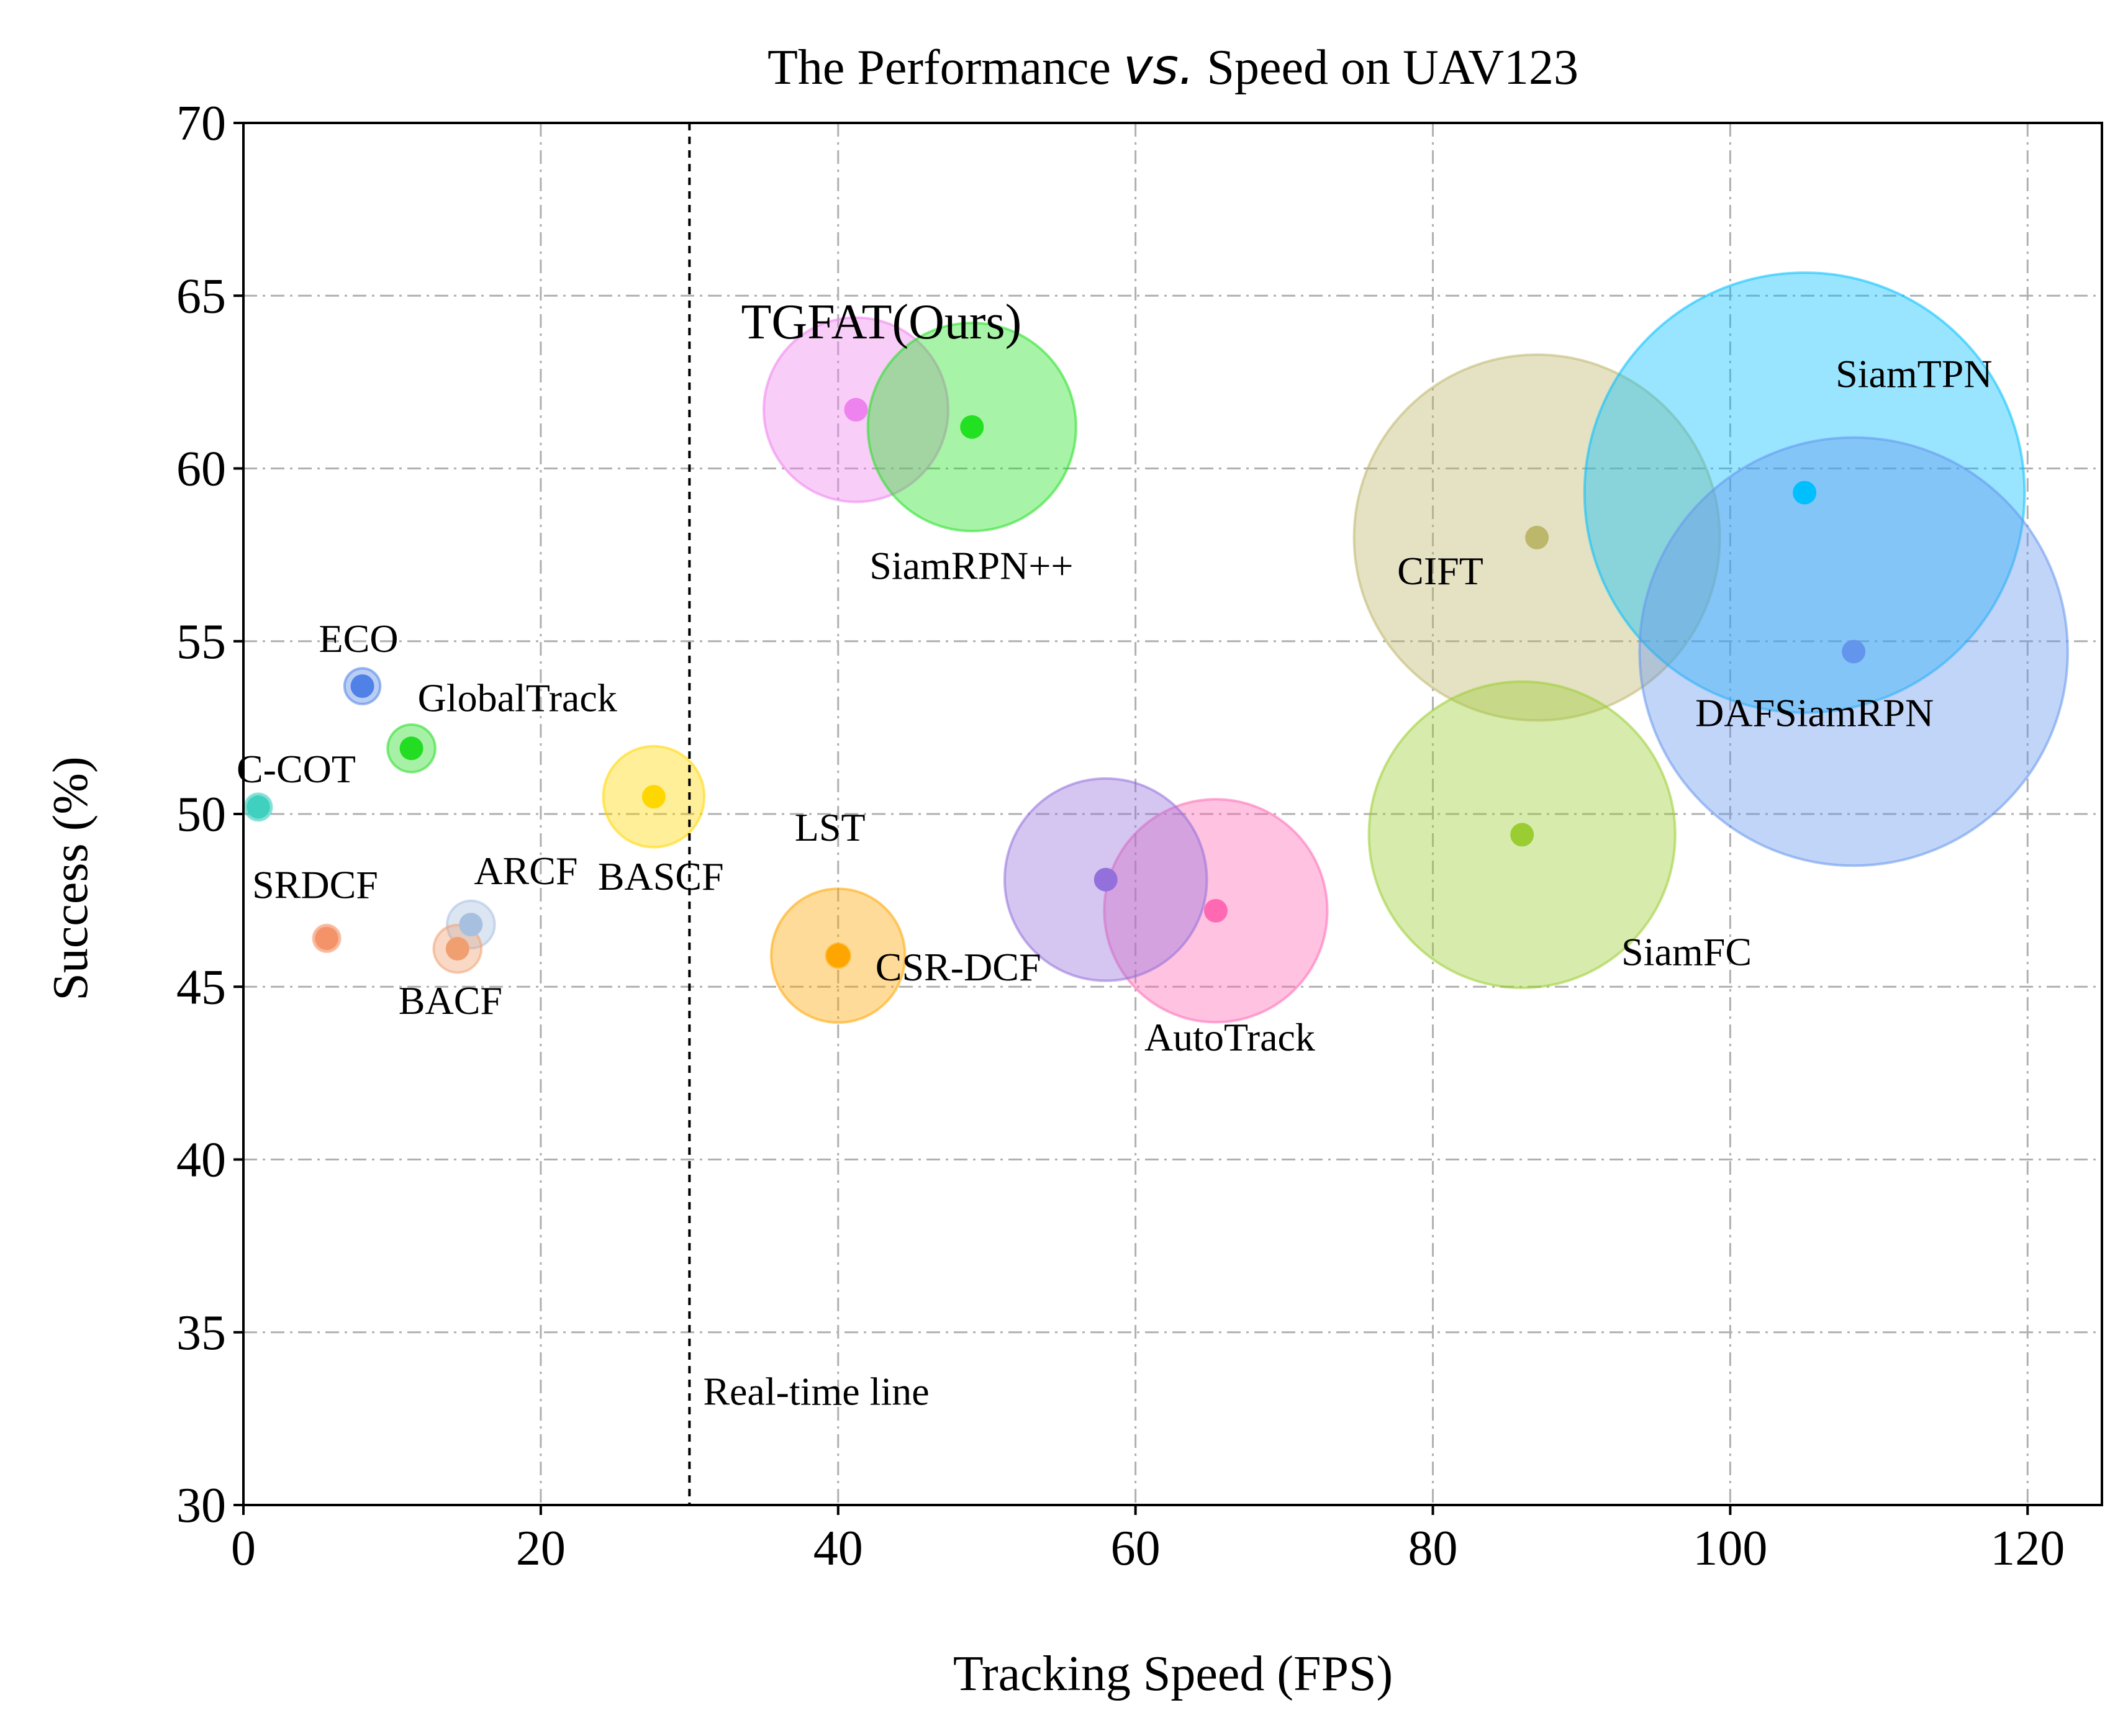 The image size is (2128, 1736). What do you see at coordinates (359, 639) in the screenshot?
I see `point-label: ECO` at bounding box center [359, 639].